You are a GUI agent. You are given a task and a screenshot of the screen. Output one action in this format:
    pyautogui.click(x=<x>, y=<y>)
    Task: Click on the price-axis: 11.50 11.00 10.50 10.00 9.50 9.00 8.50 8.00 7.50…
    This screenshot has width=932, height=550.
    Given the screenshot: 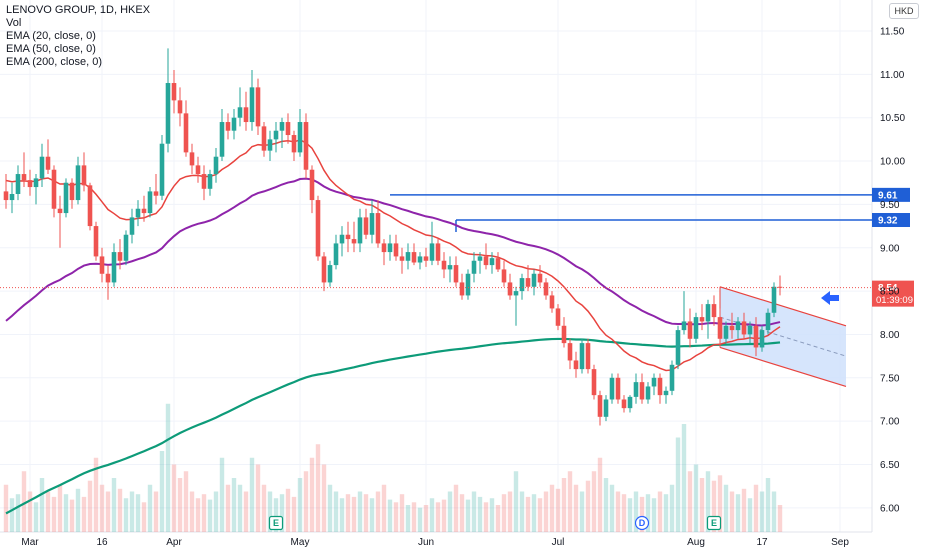 What is the action you would take?
    pyautogui.click(x=892, y=271)
    